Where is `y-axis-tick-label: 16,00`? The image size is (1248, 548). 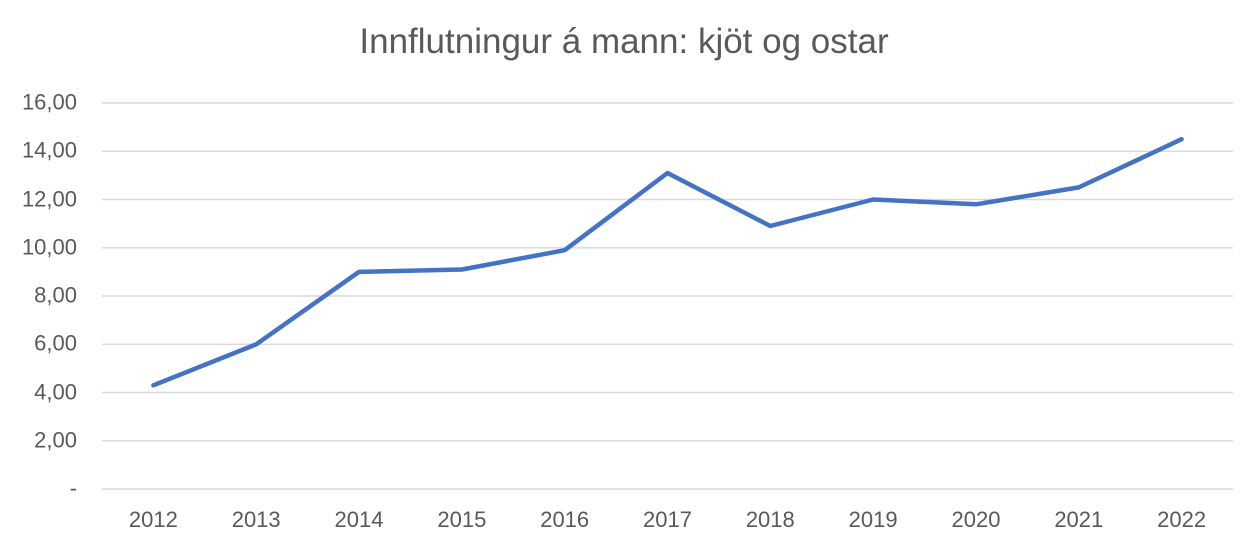
y-axis-tick-label: 16,00 is located at coordinates (49, 102).